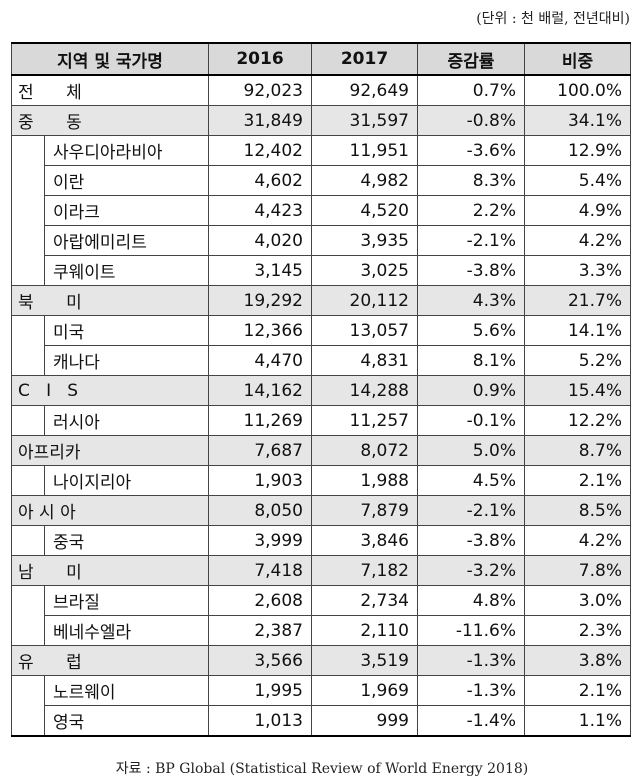 Image resolution: width=644 pixels, height=784 pixels. I want to click on region-row: 유 럽 3,566 3,519 -1.3% 3.8%, so click(321, 660).